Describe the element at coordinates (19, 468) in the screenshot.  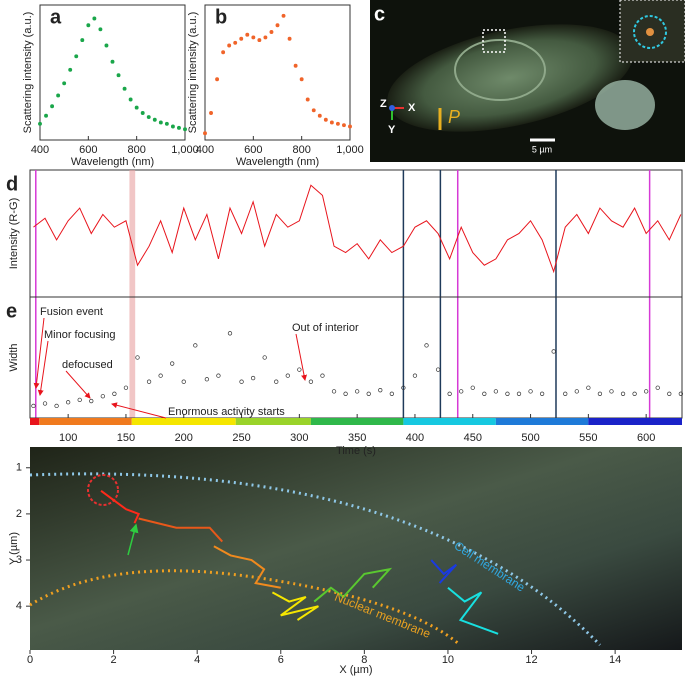
I see `y-tick-label: 1` at that location.